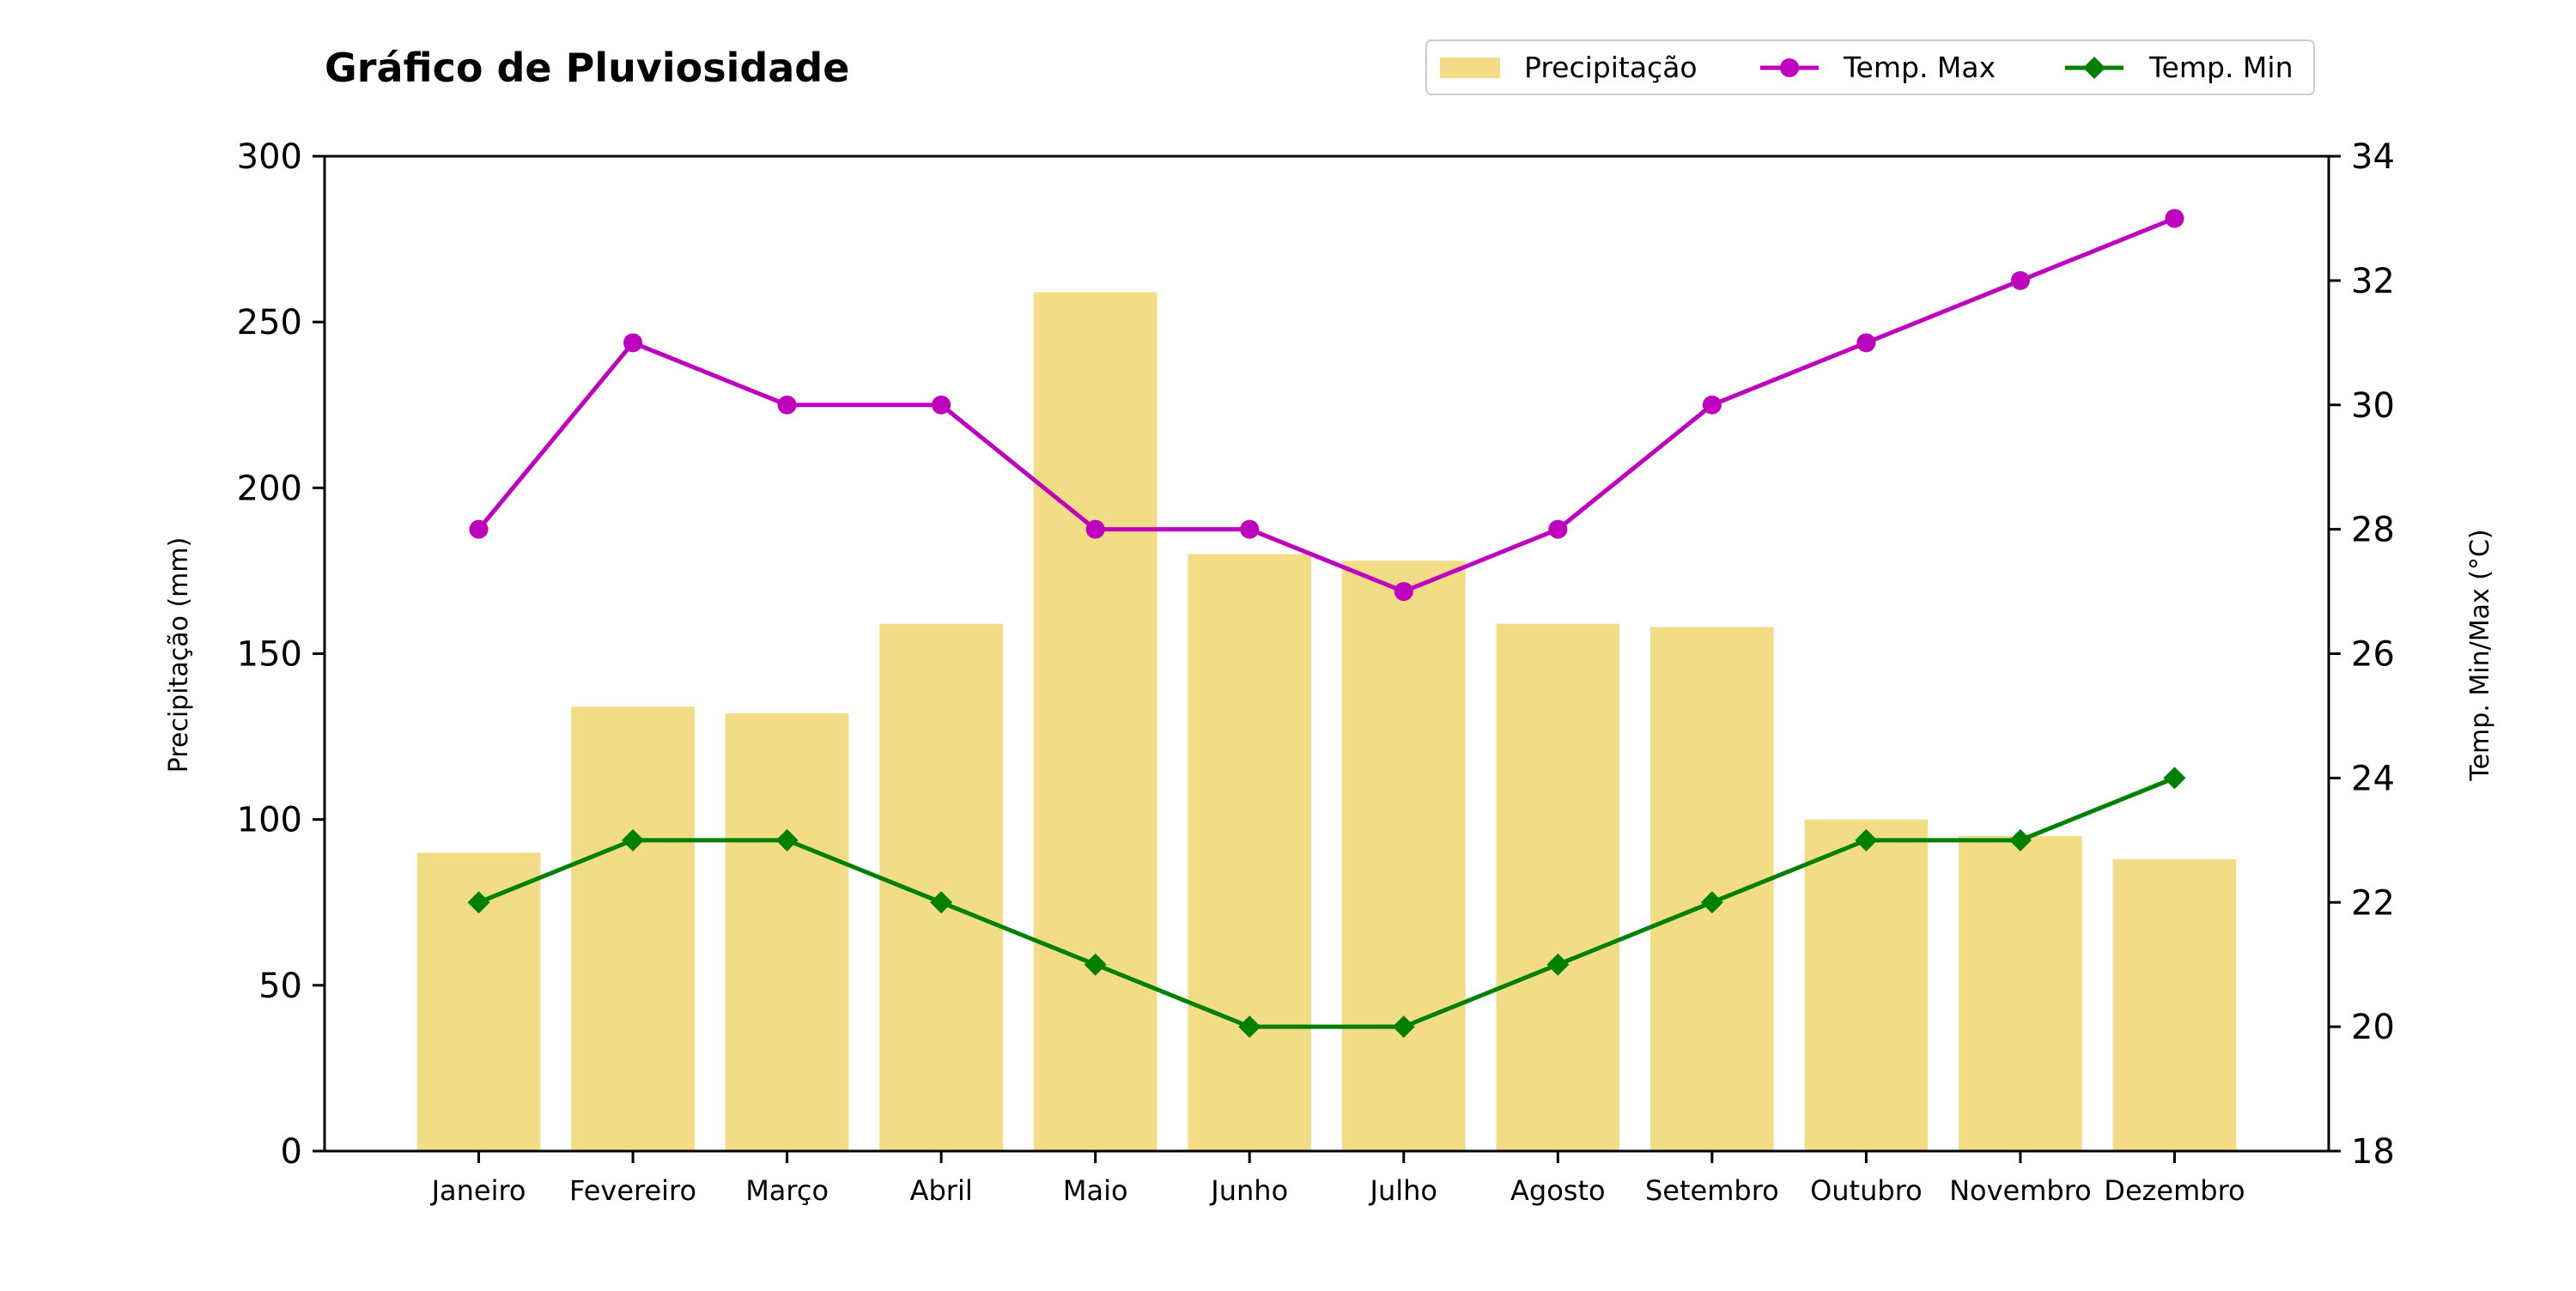 This screenshot has width=2576, height=1291. Describe the element at coordinates (1327, 903) in the screenshot. I see `temp-min-line` at that location.